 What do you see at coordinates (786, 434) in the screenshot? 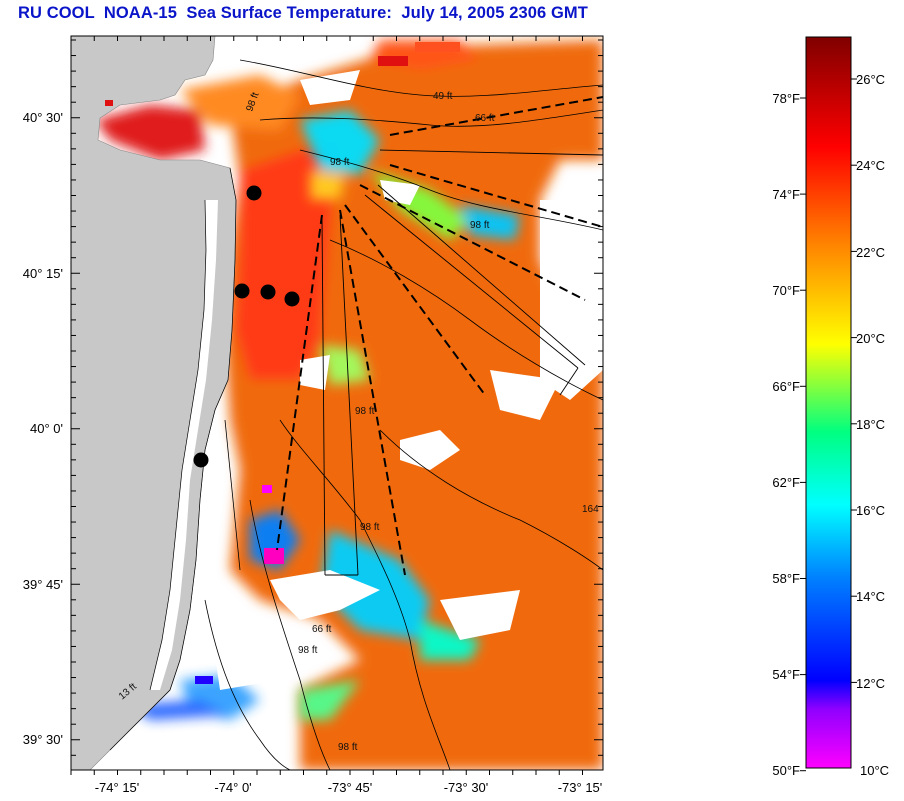
I see `colorbar-fahrenheit-labels: 78°F 74°F 70°F 66°F 62°F 58°F 54°F 50°F` at bounding box center [786, 434].